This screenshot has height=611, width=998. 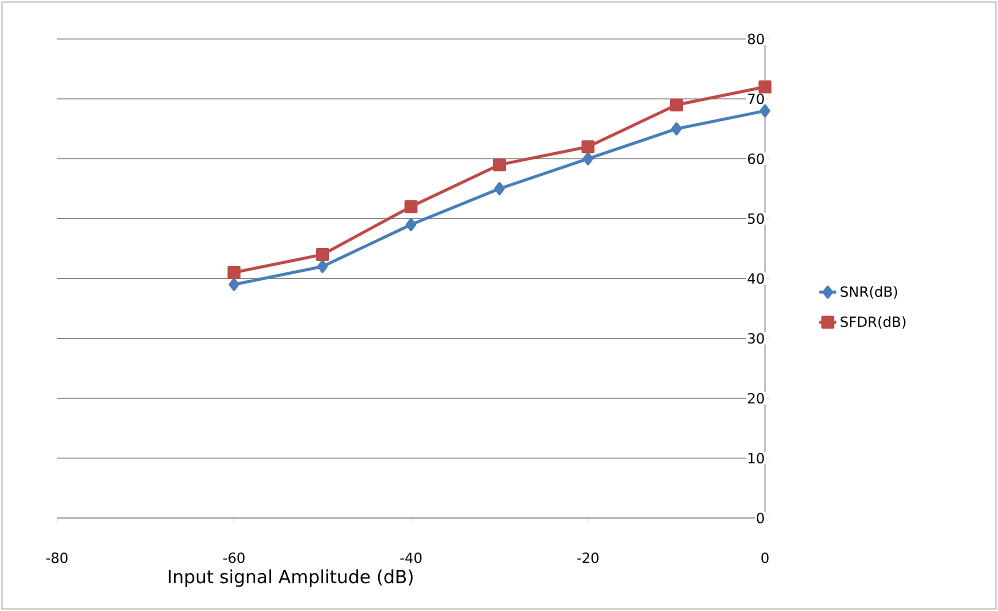 I want to click on x-tick-label: -60, so click(x=234, y=558).